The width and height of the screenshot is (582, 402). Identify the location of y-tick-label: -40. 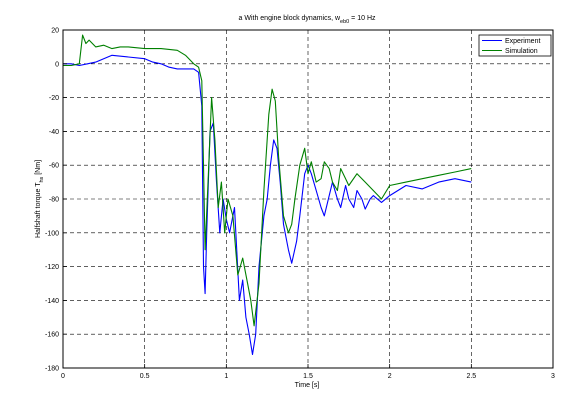
(54, 132).